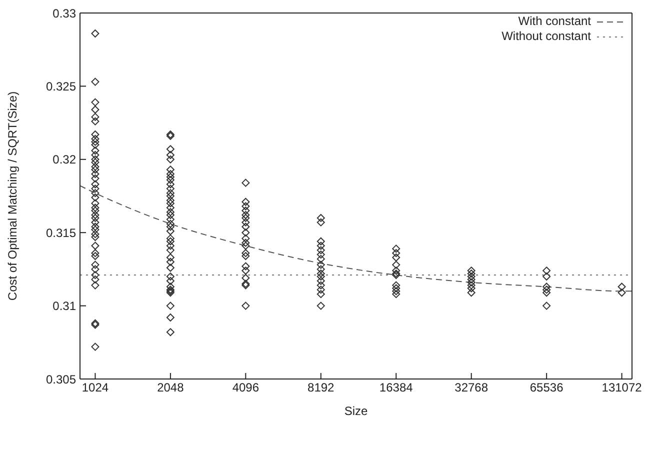  Describe the element at coordinates (396, 387) in the screenshot. I see `x-tick-label: 16384` at that location.